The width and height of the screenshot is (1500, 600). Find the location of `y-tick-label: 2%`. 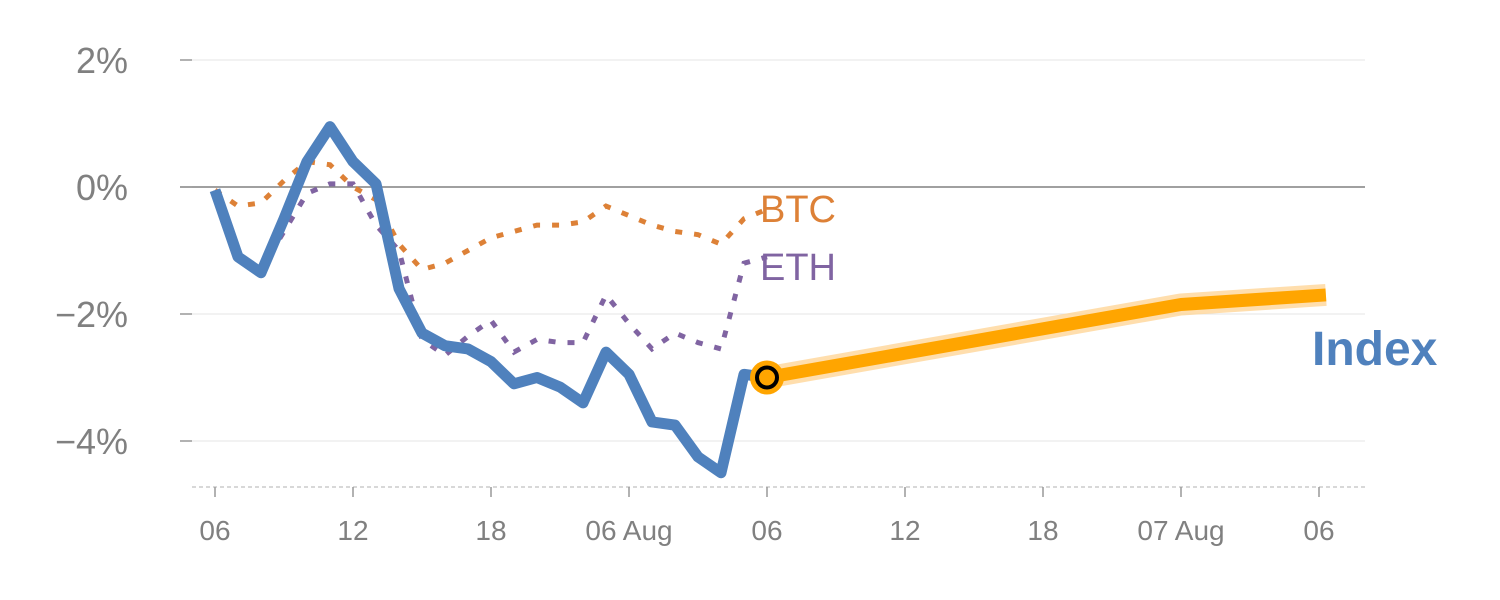

y-tick-label: 2% is located at coordinates (102, 60).